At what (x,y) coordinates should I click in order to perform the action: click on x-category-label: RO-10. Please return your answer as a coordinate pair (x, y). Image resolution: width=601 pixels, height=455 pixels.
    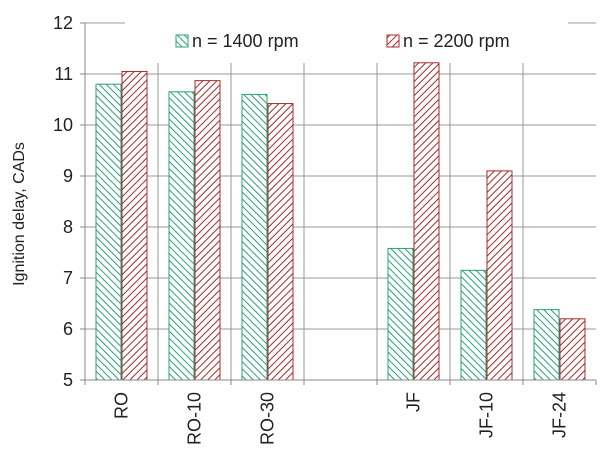
    Looking at the image, I should click on (195, 418).